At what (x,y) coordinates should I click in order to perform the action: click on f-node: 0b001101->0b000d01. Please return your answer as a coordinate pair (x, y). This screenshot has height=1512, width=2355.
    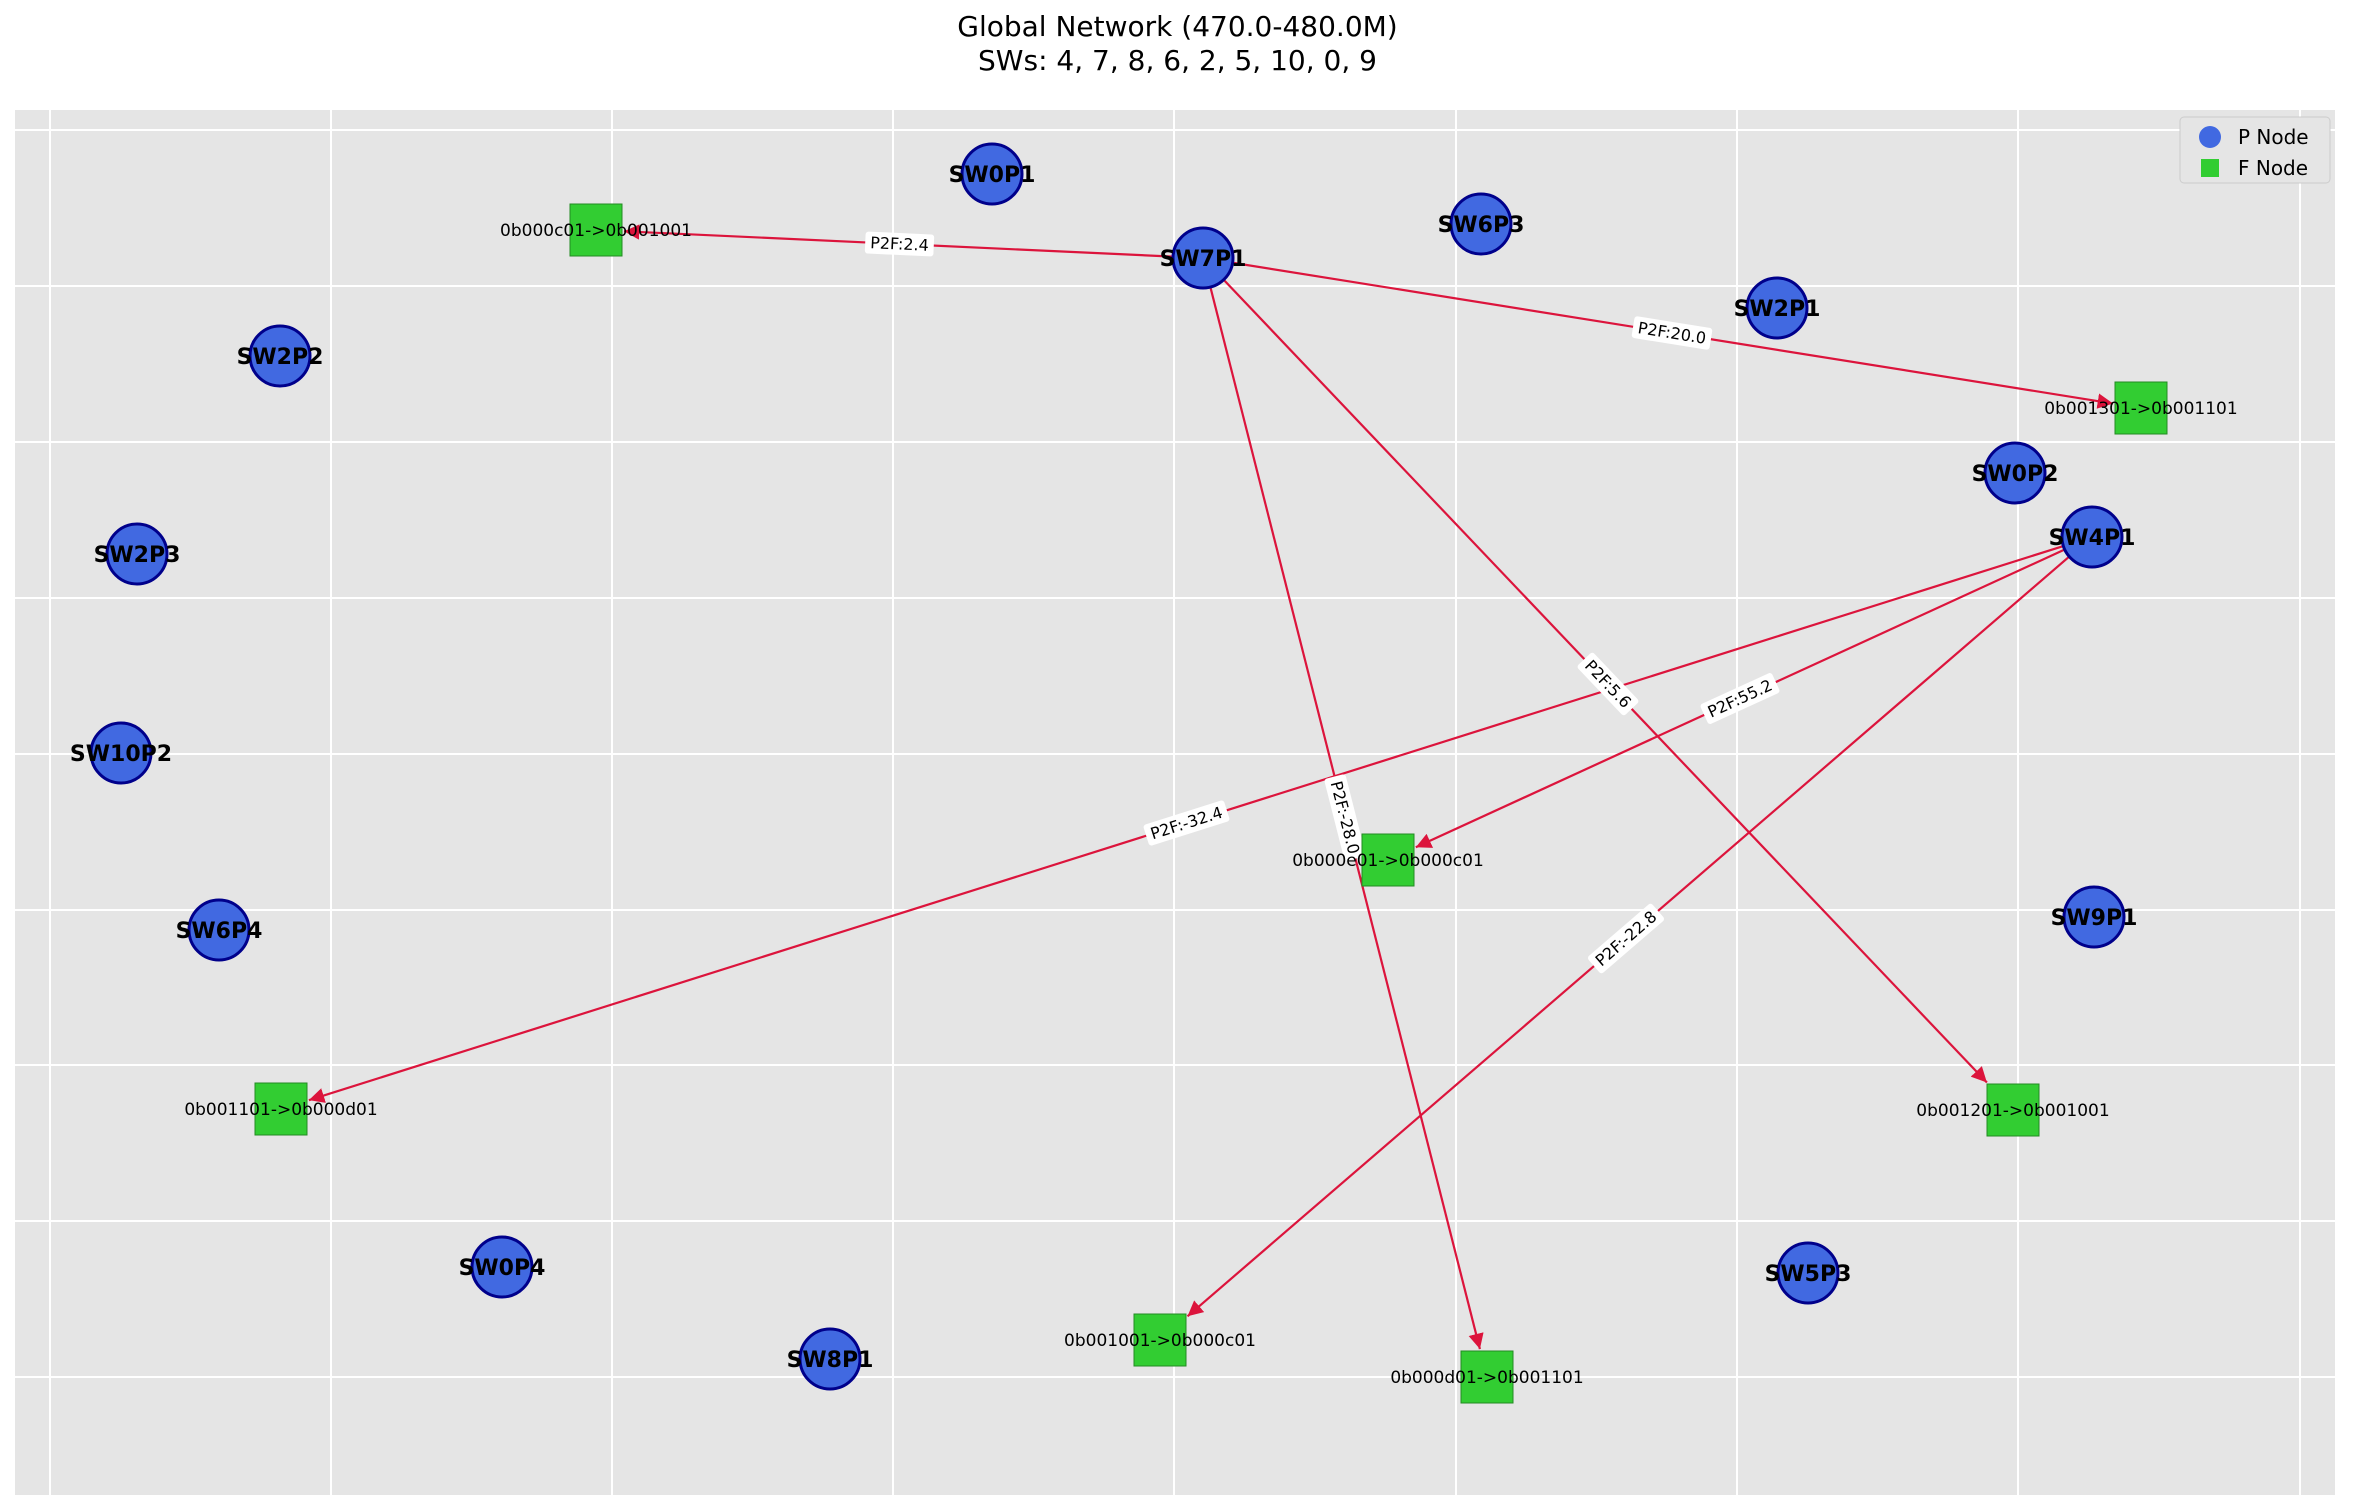
    Looking at the image, I should click on (281, 1109).